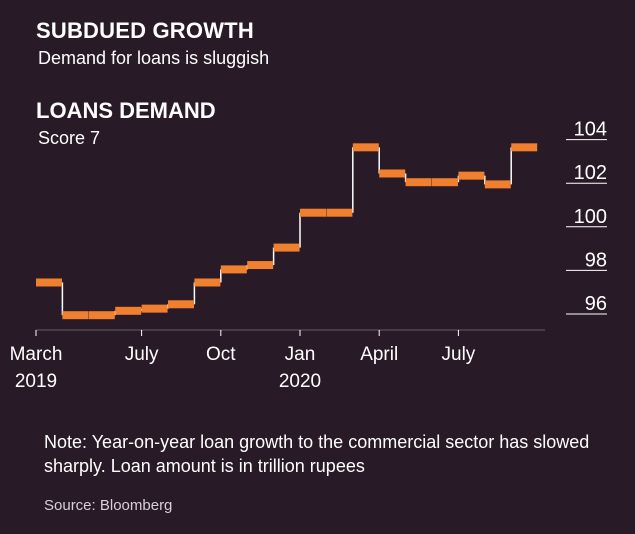 This screenshot has width=635, height=534. Describe the element at coordinates (221, 354) in the screenshot. I see `x-tick-label: Oct` at that location.